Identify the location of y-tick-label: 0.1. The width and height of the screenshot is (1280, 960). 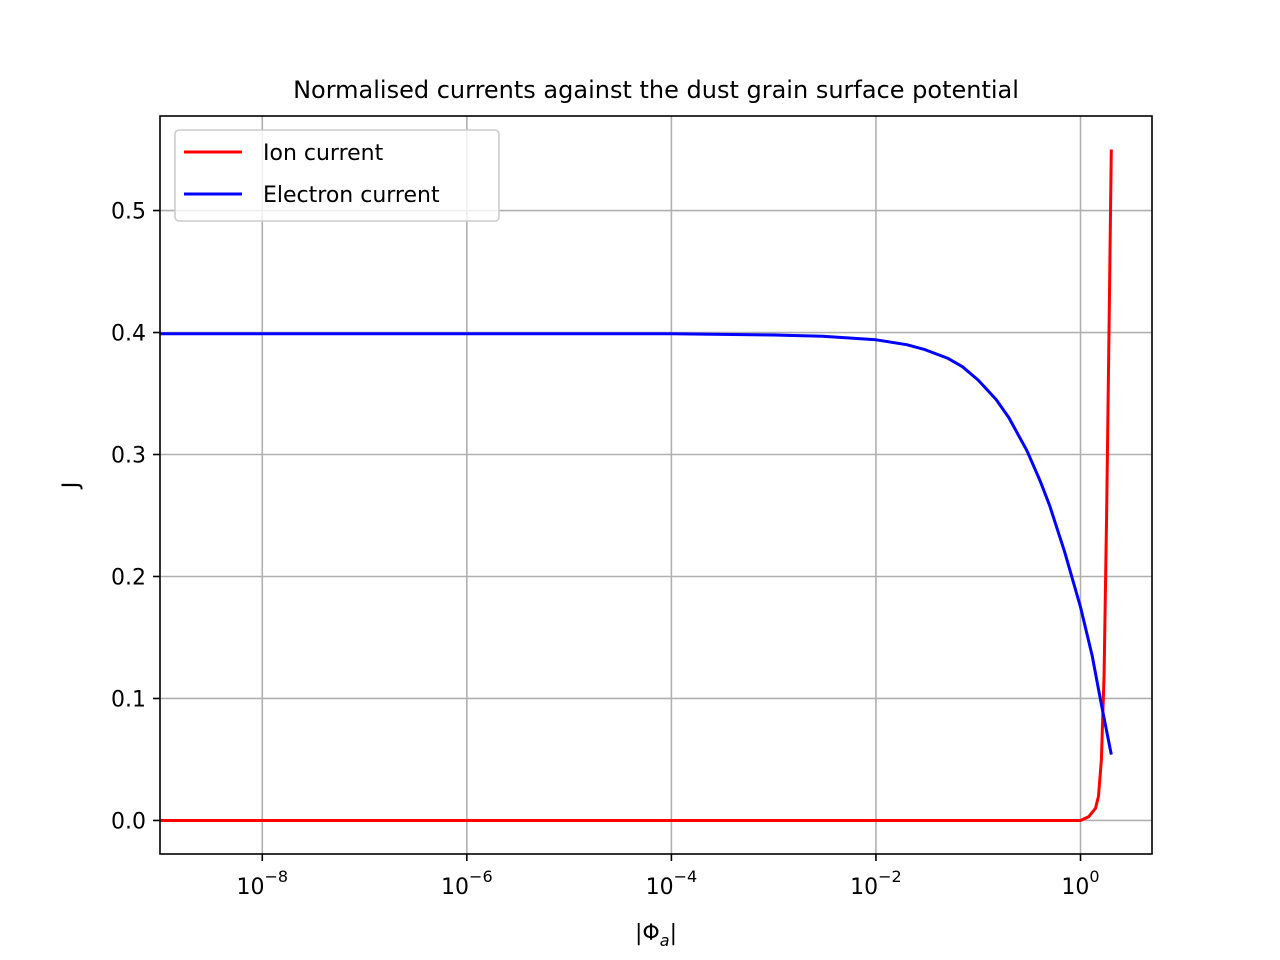
(128, 699).